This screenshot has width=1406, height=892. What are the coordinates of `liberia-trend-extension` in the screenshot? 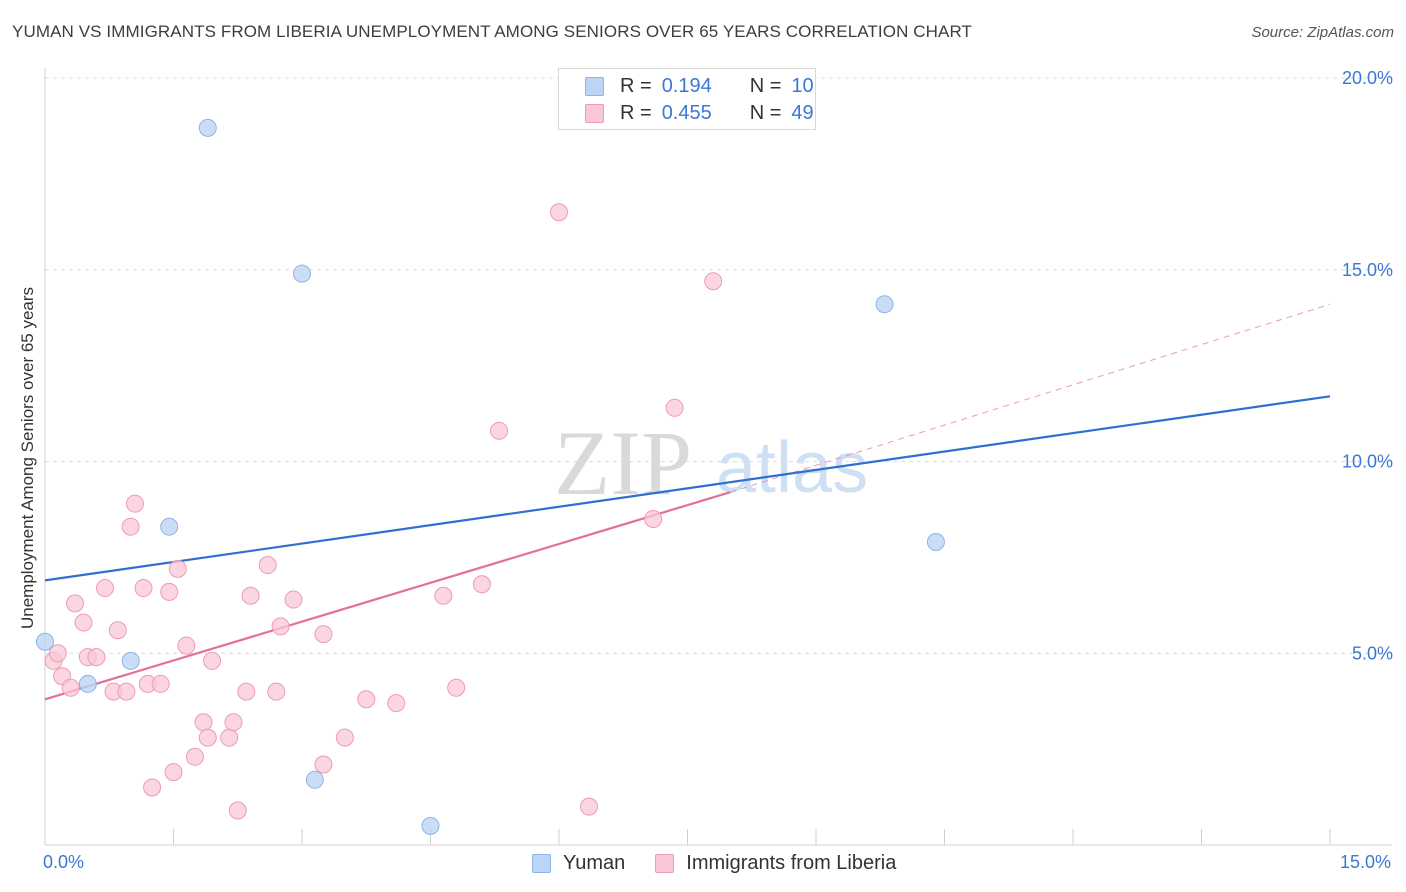 It's located at (1030, 398).